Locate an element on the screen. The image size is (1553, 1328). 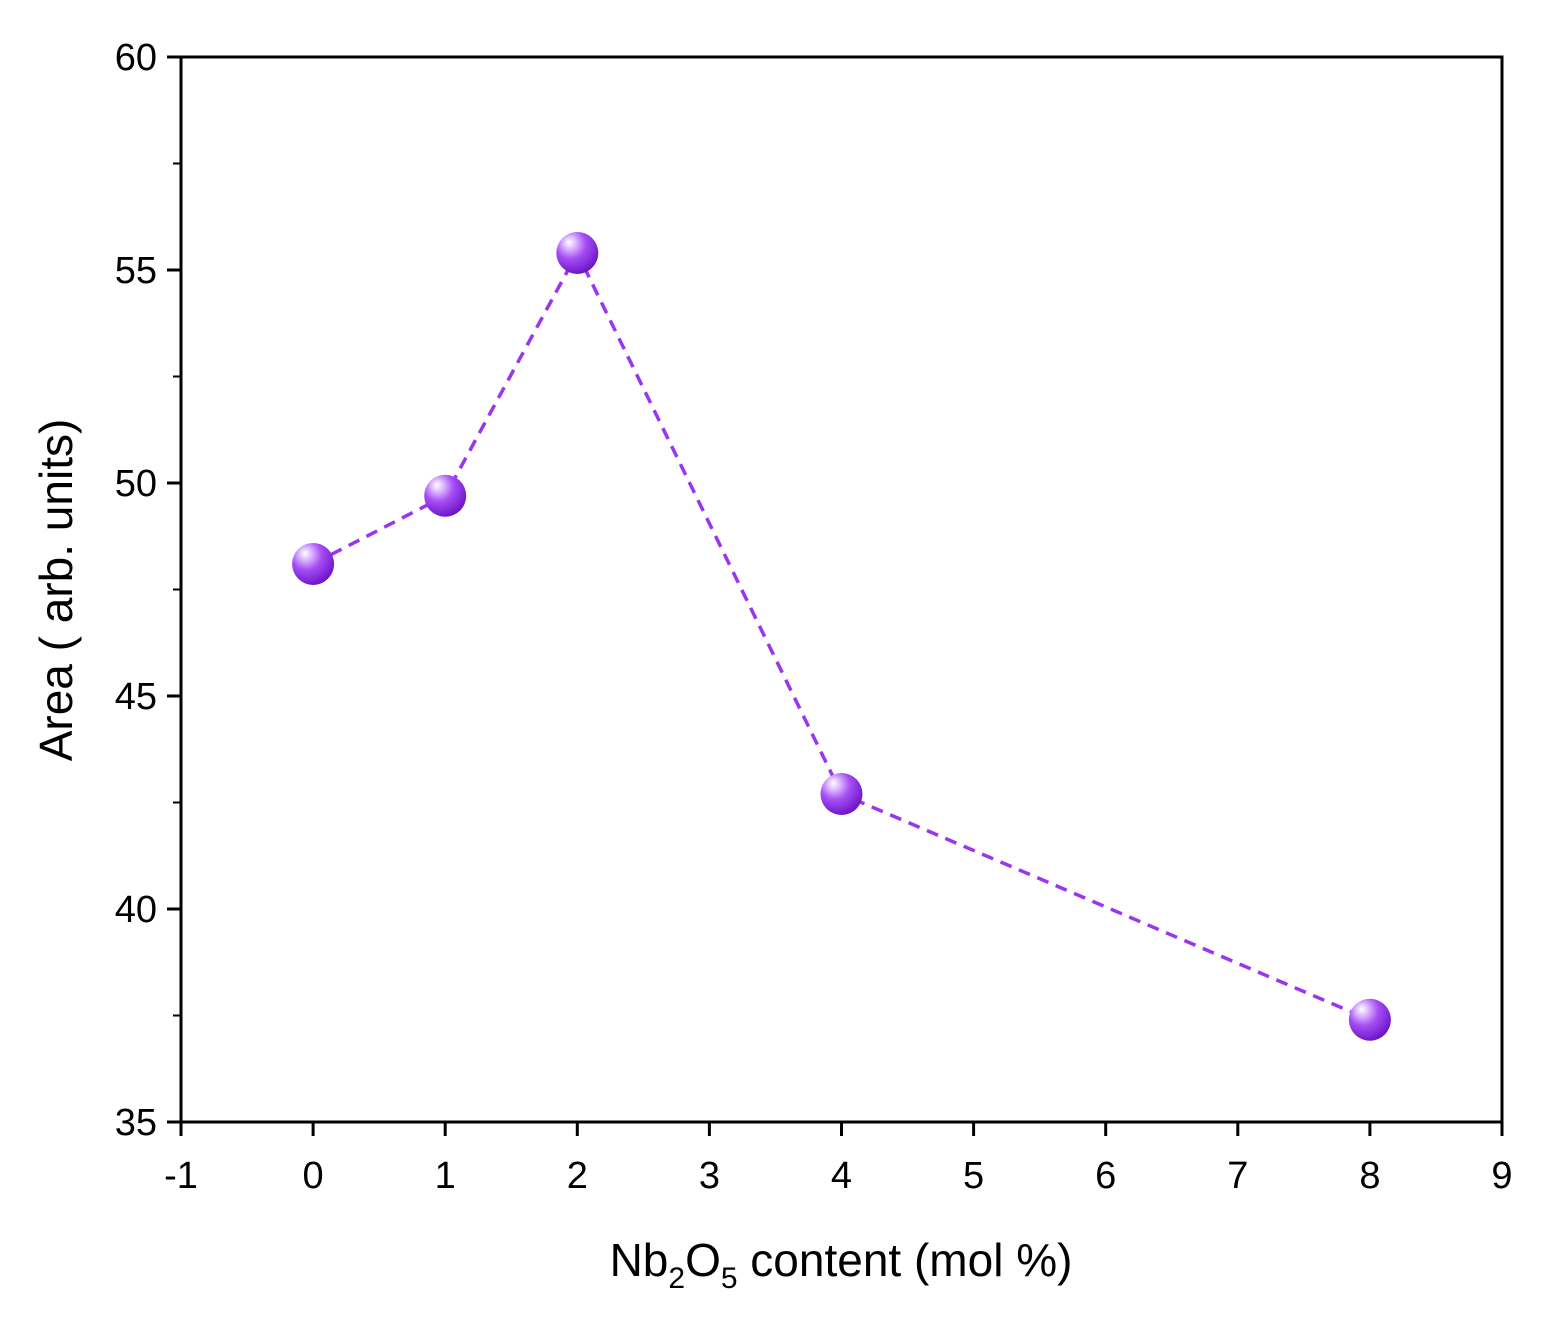
y-tick-label: 50 is located at coordinates (136, 484).